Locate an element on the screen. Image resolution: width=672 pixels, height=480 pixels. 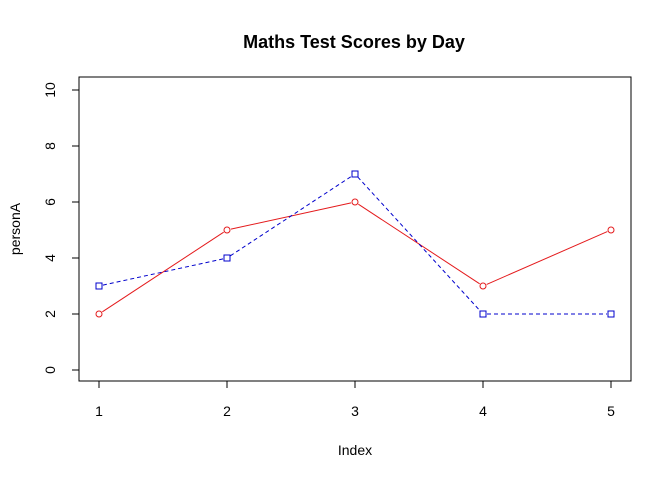
y-tick-label: 10 is located at coordinates (50, 90).